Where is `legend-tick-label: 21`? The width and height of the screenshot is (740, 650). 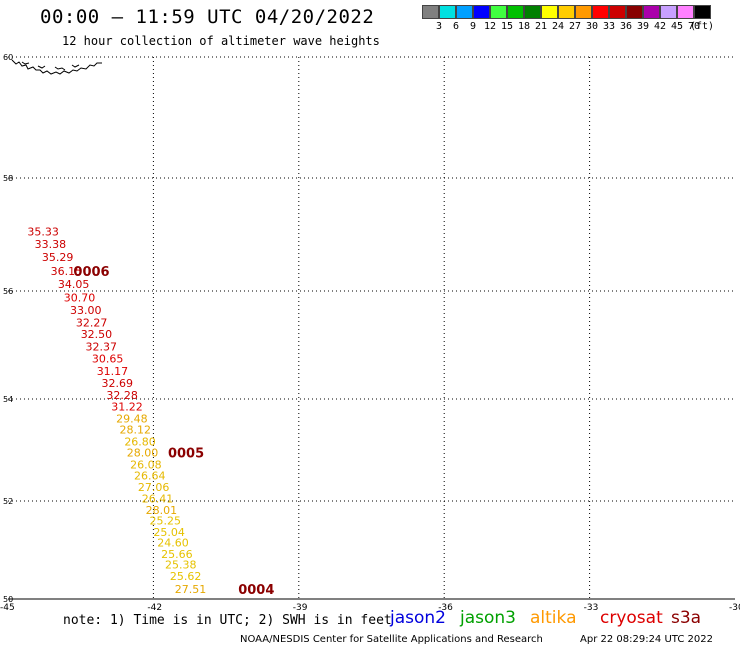 legend-tick-label: 21 is located at coordinates (541, 26).